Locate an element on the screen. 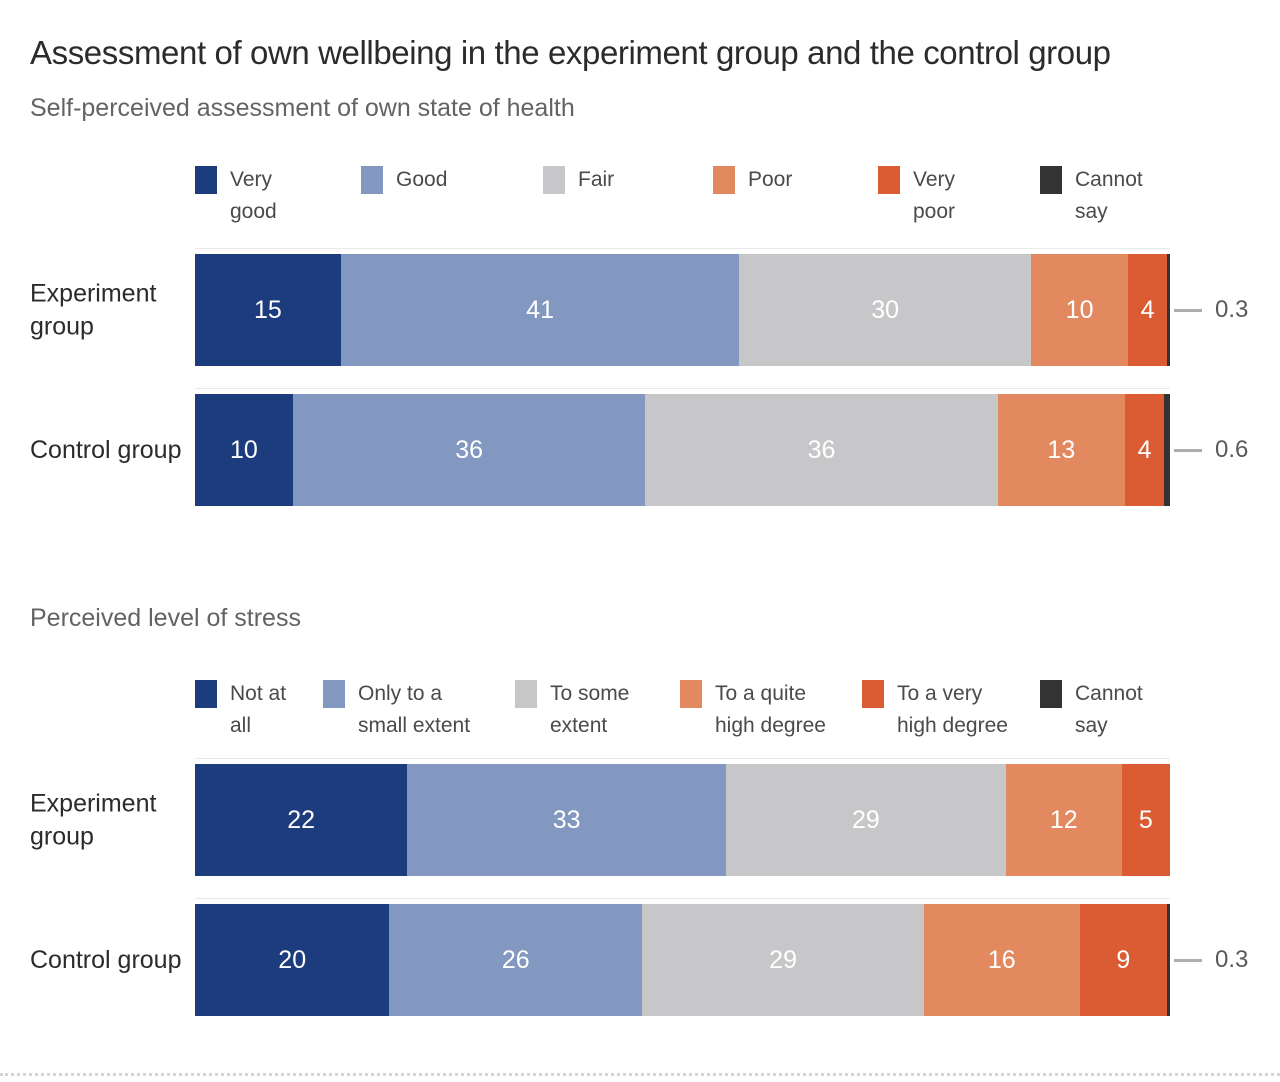 The height and width of the screenshot is (1082, 1280). segment-value: 12 is located at coordinates (1063, 819).